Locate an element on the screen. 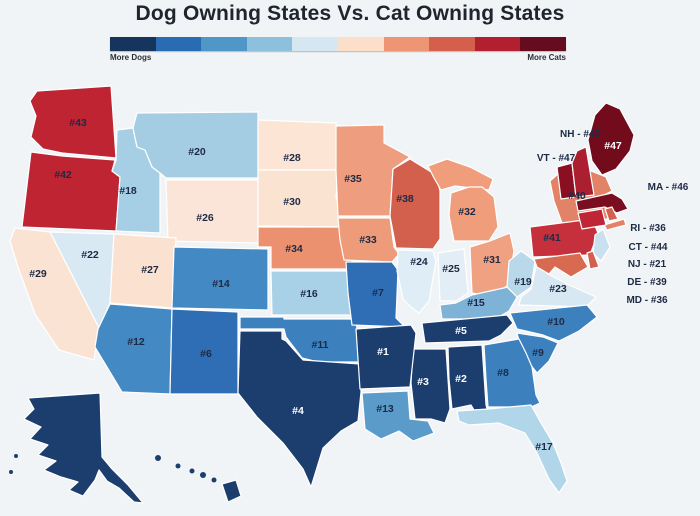 The width and height of the screenshot is (700, 516). state-texas is located at coordinates (299, 409).